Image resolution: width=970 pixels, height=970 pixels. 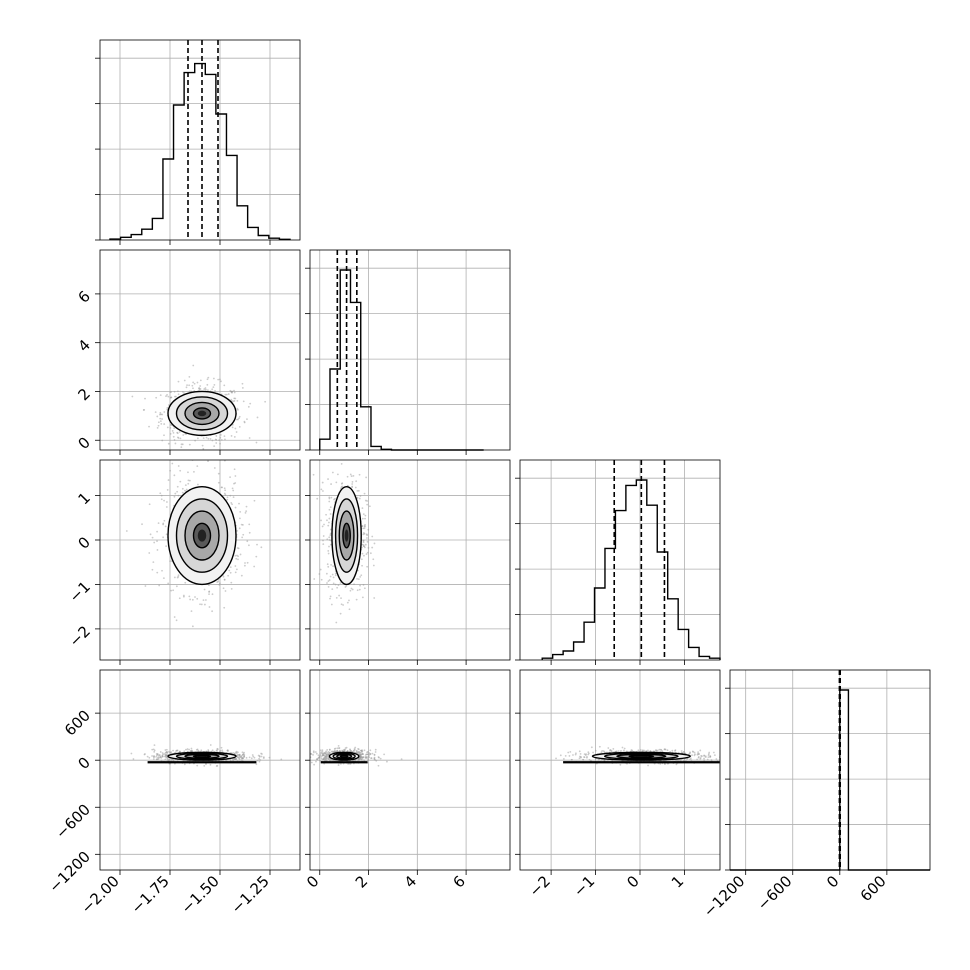 I want to click on y-tick-label: −1, so click(x=80, y=592).